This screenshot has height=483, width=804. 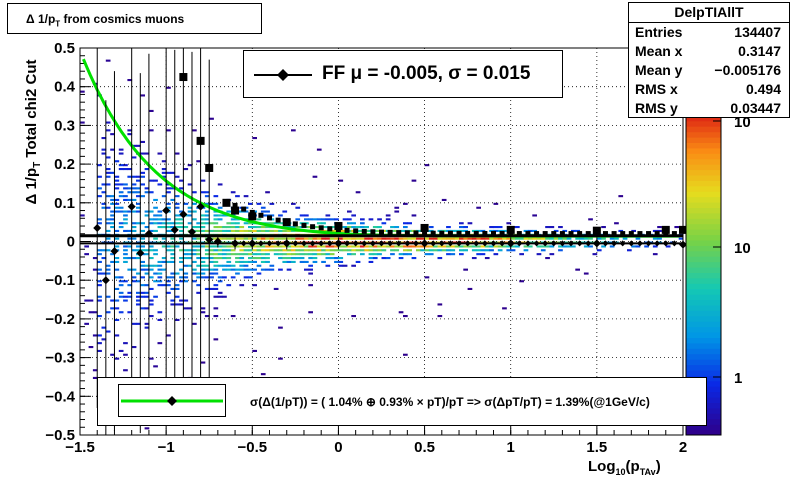 I want to click on chart-title: Δ 1/pT from cosmics muons, so click(x=105, y=20).